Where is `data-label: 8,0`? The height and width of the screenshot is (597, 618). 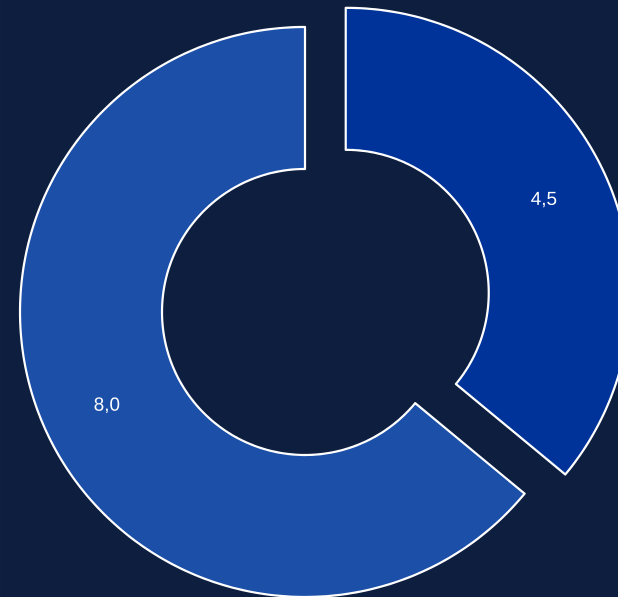 data-label: 8,0 is located at coordinates (107, 405).